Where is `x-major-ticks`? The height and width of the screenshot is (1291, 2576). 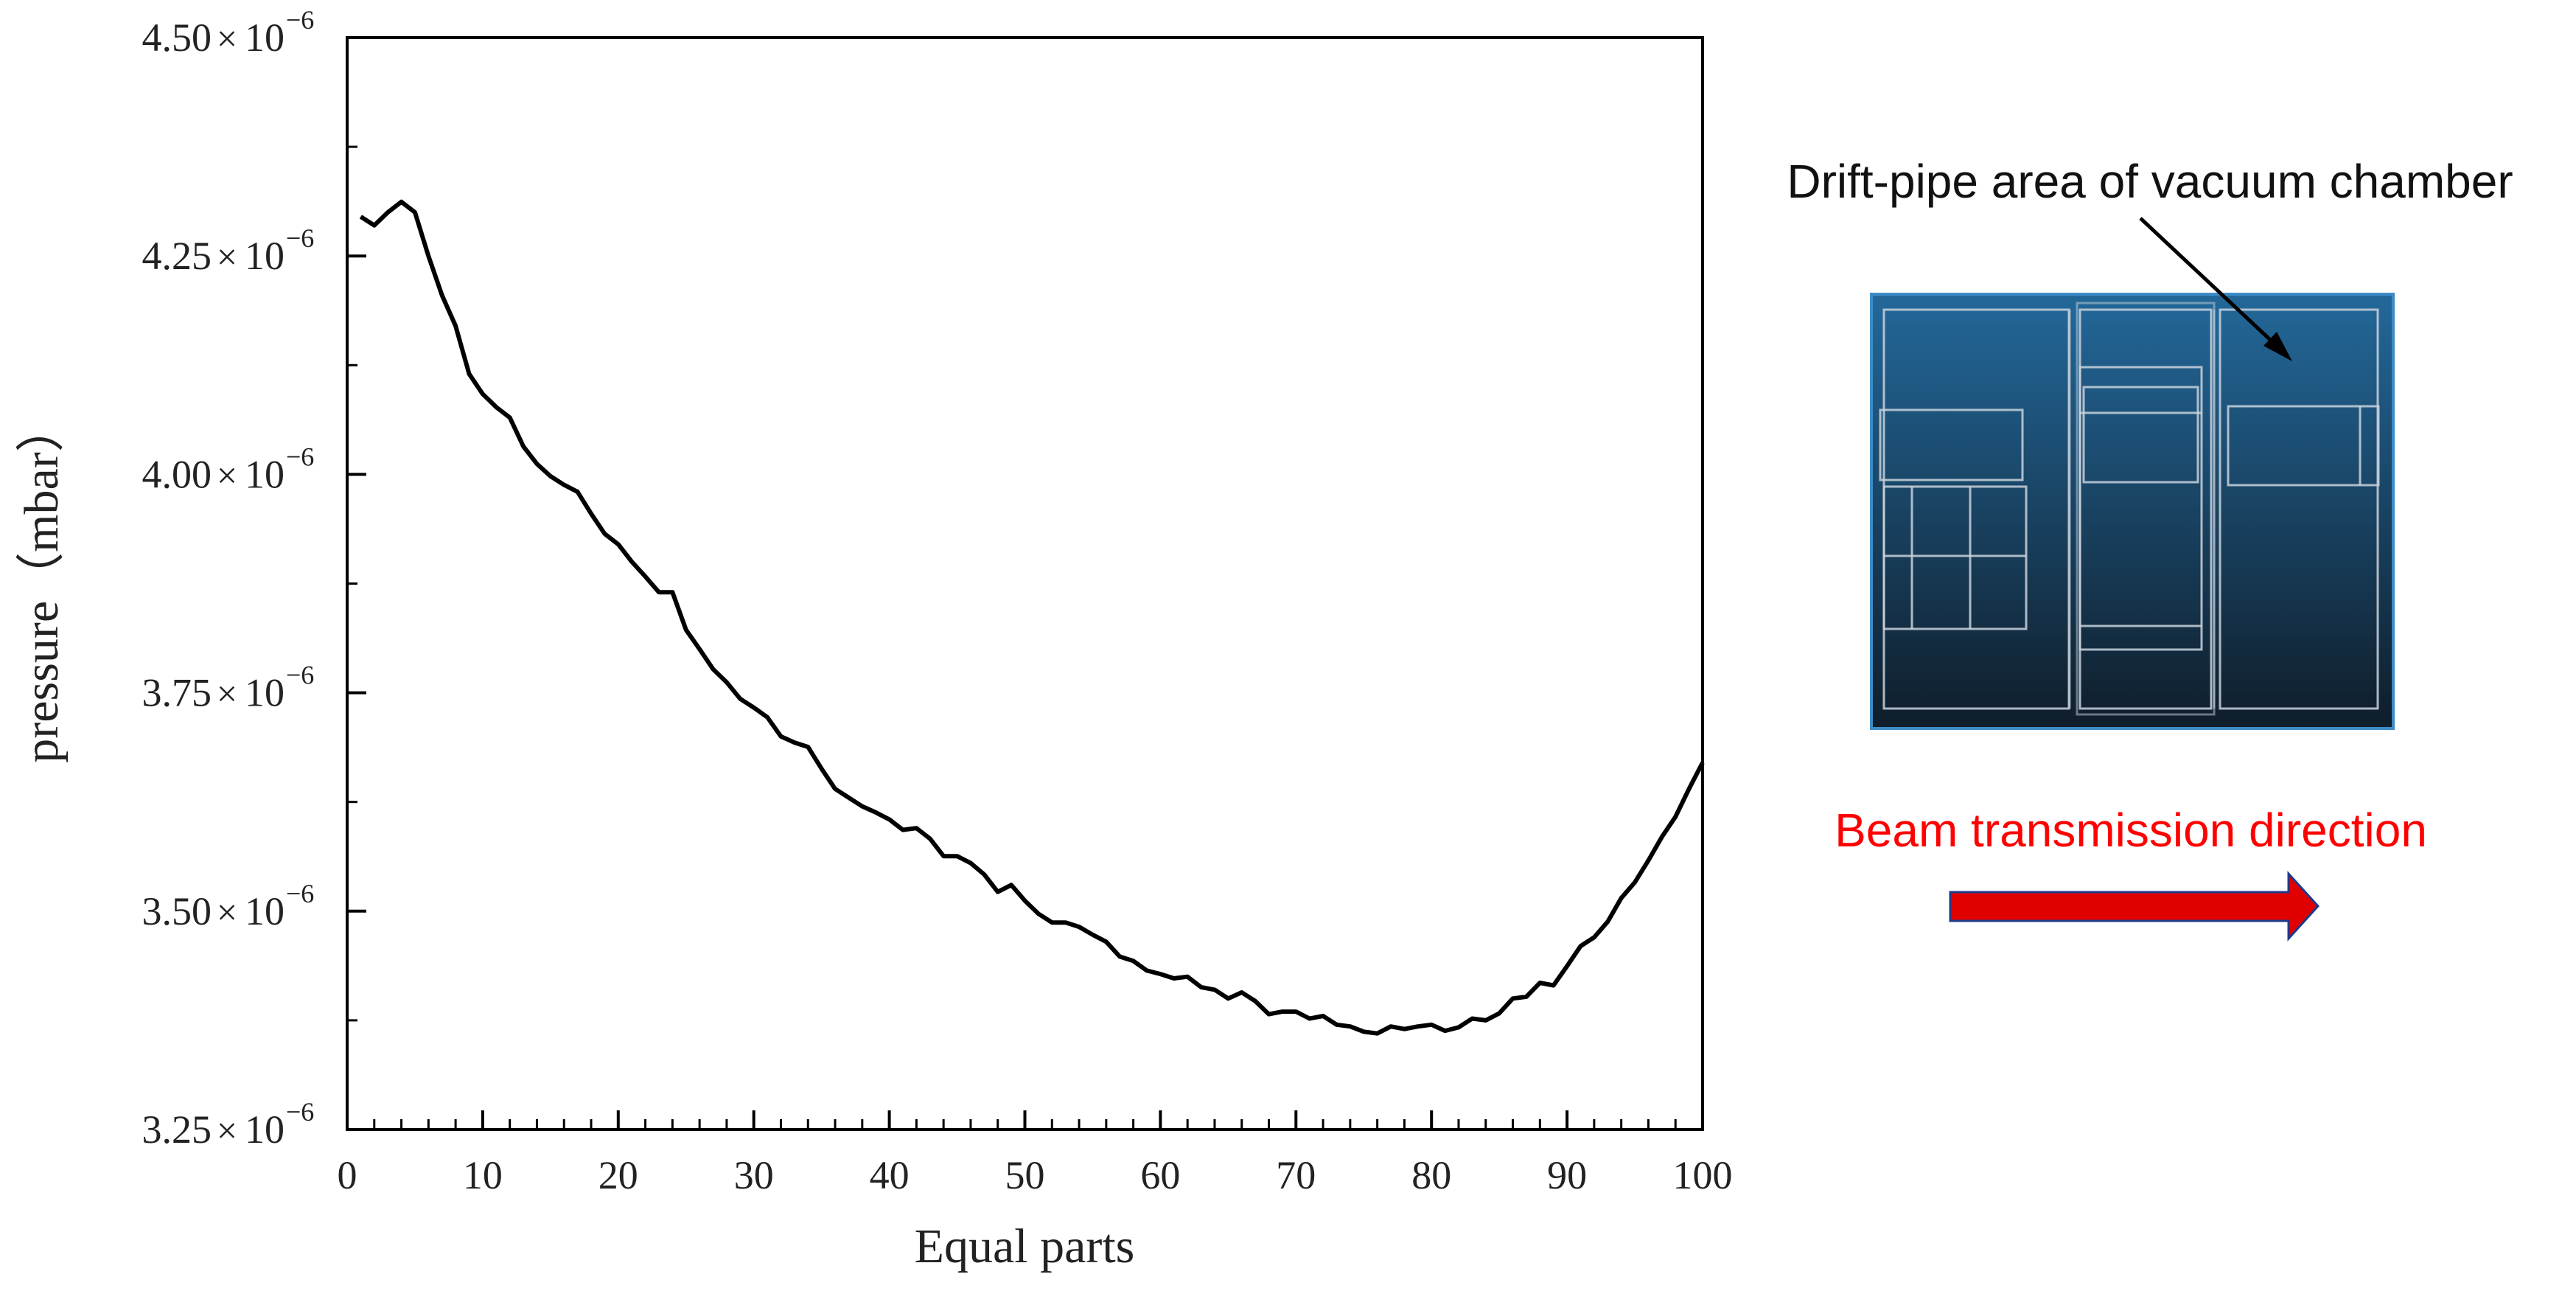
x-major-ticks is located at coordinates (1025, 1120).